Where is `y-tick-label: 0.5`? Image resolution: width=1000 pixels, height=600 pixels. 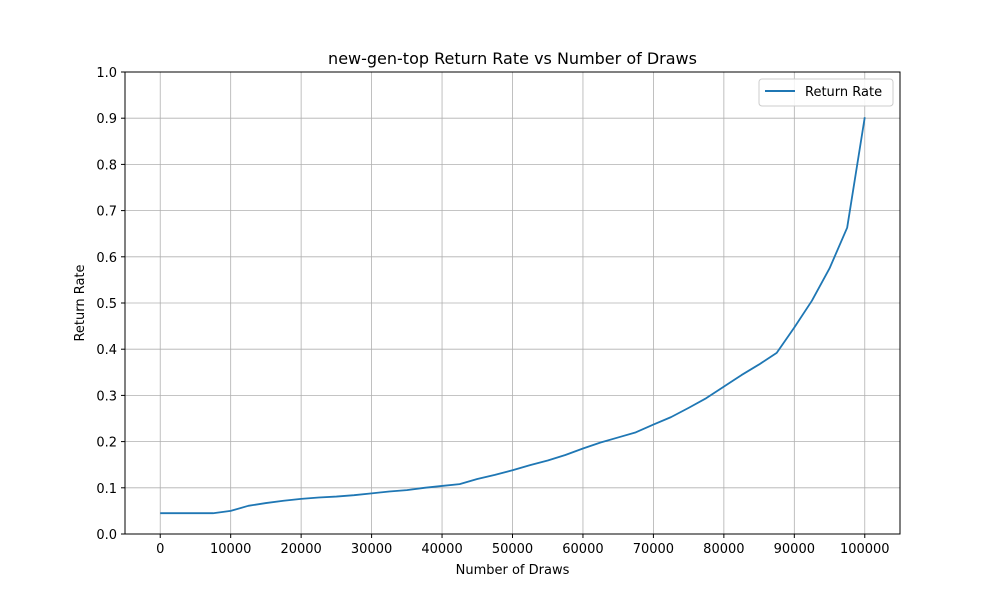
y-tick-label: 0.5 is located at coordinates (106, 304).